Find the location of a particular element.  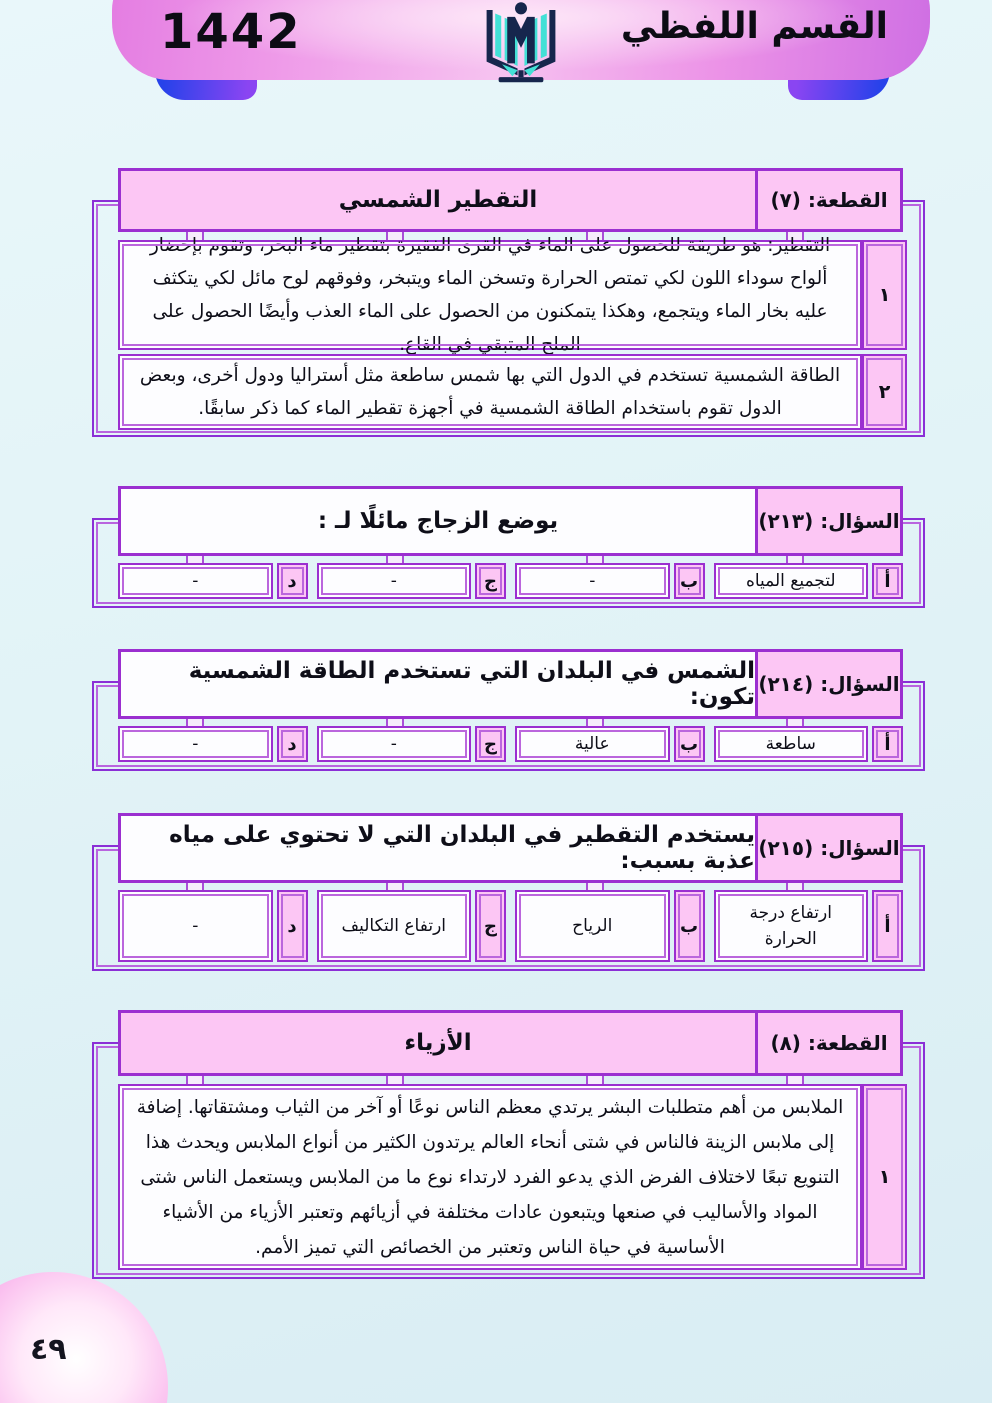

header-banner: 1442 القسم ا is located at coordinates (521, 41).